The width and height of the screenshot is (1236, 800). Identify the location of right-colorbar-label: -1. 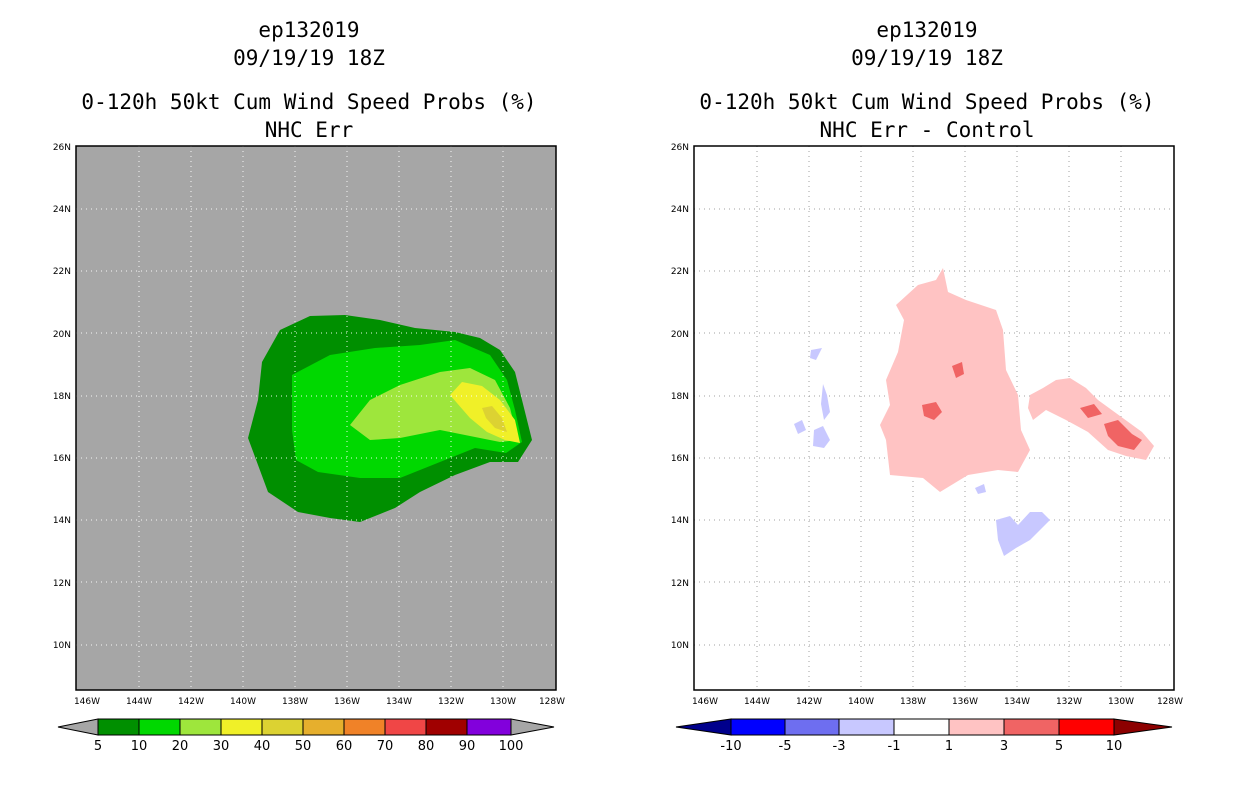
(894, 746).